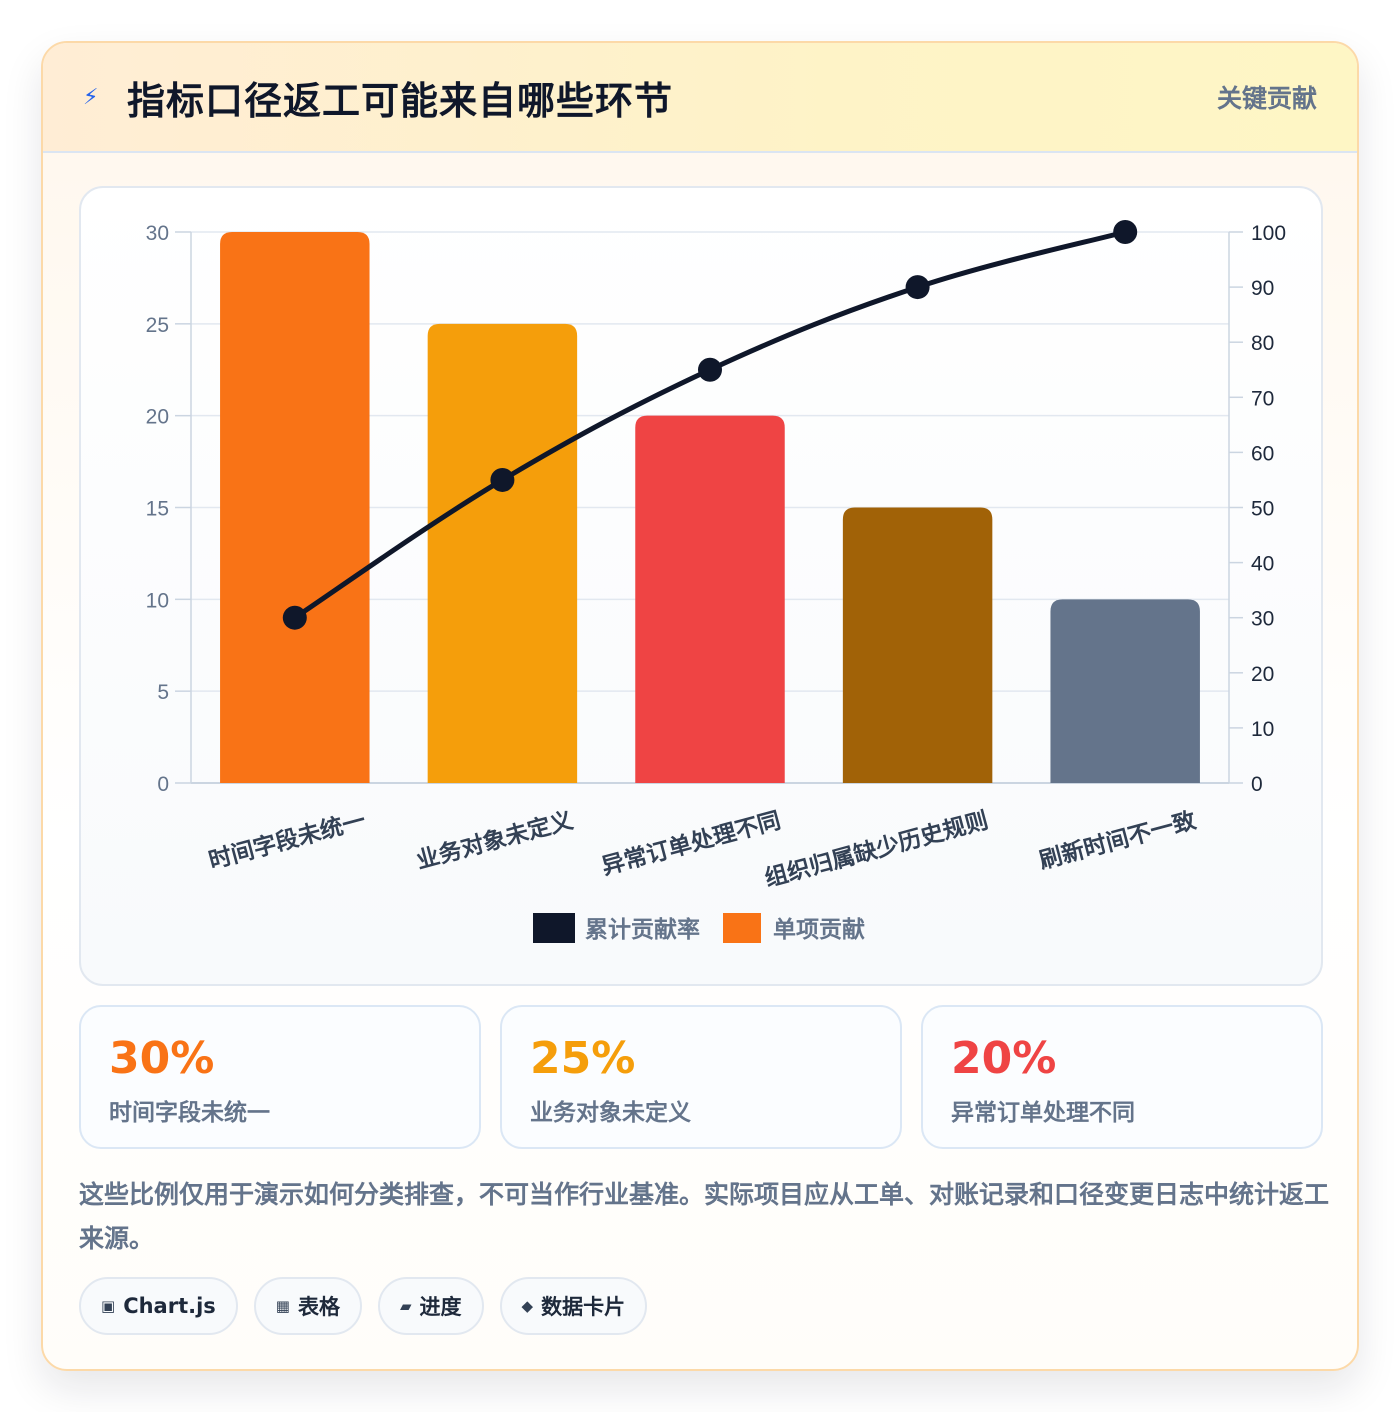 The image size is (1400, 1412). I want to click on legend-label-single: 单项贡献, so click(819, 930).